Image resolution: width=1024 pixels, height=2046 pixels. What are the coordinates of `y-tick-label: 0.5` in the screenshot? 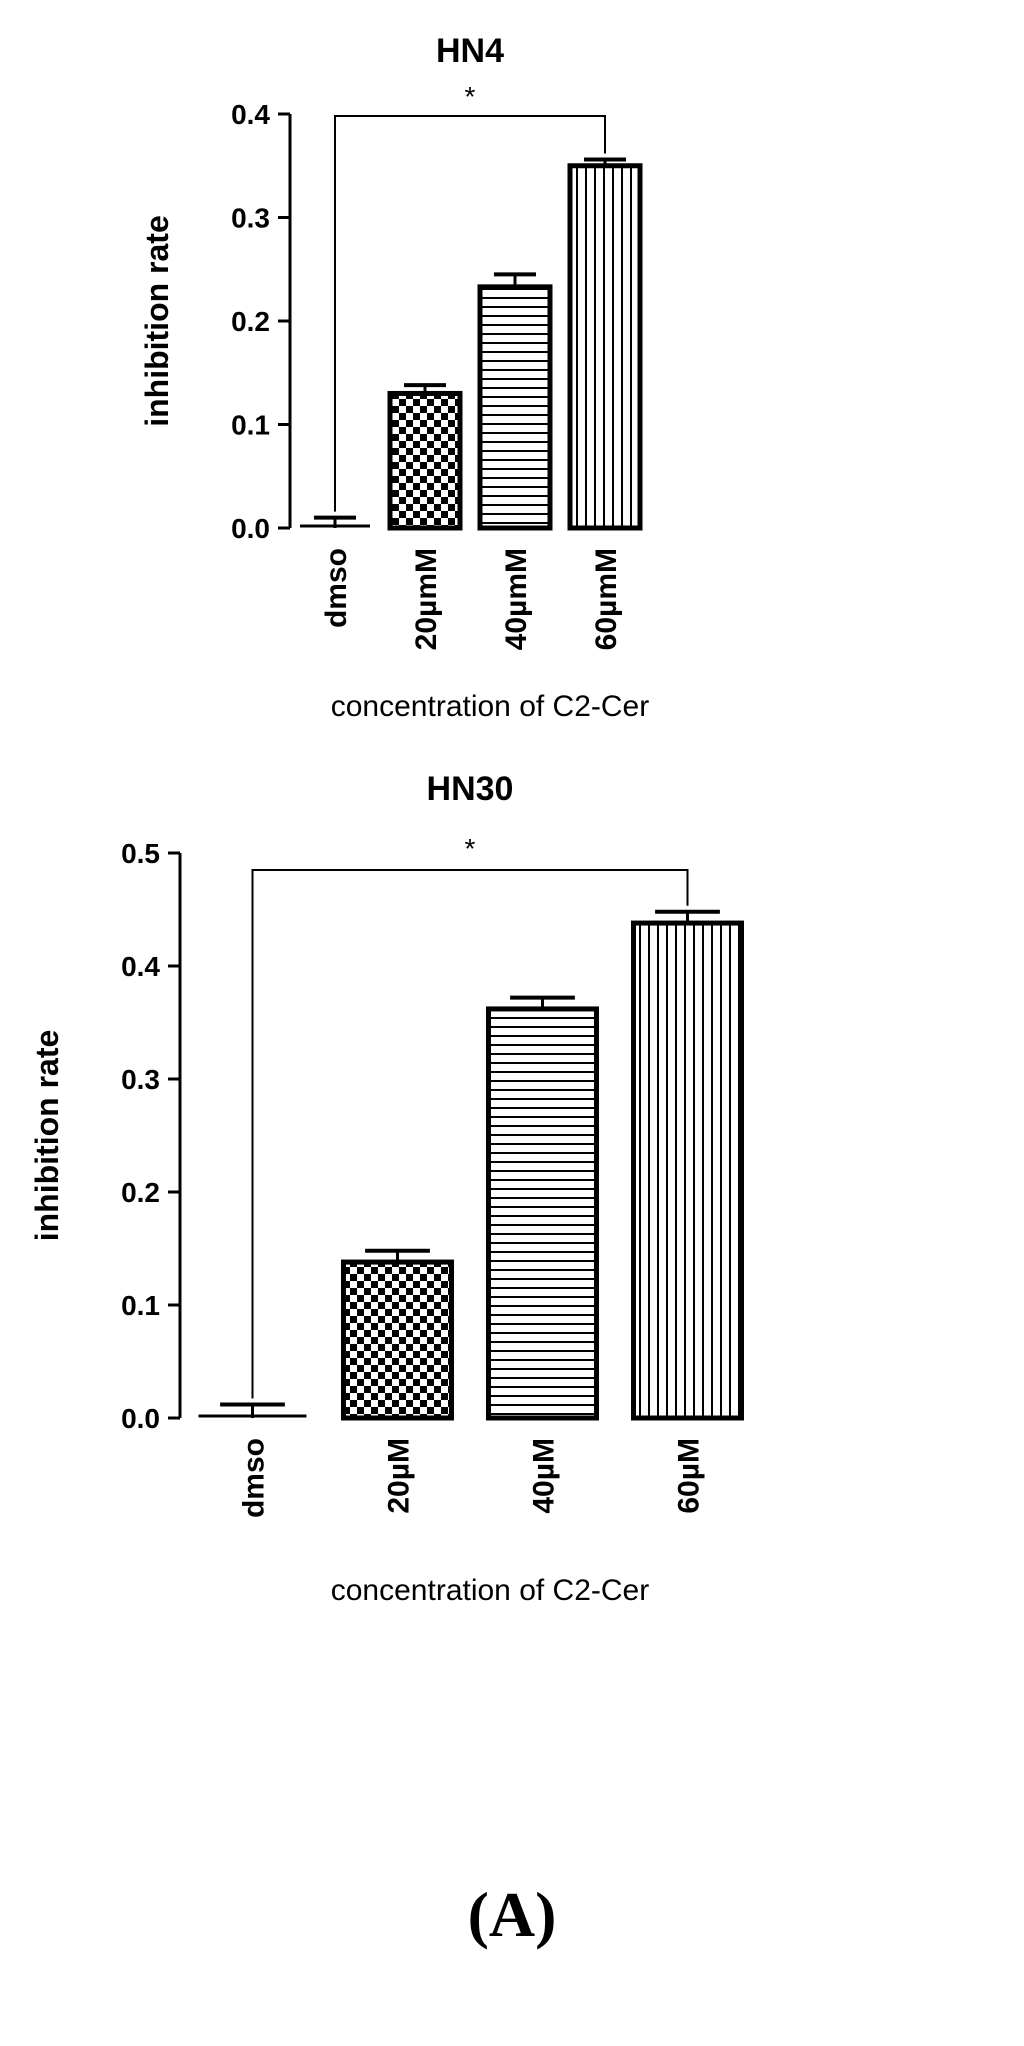 It's located at (140, 853).